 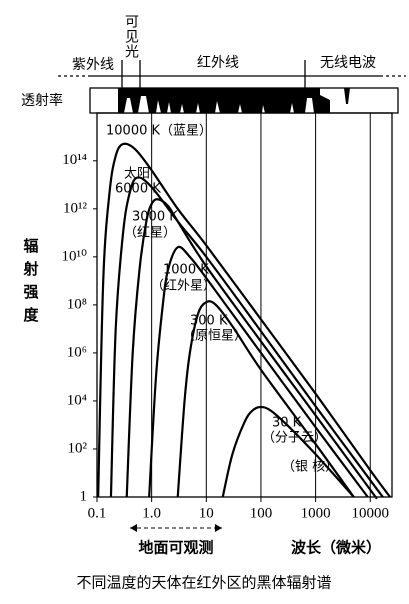 What do you see at coordinates (203, 583) in the screenshot?
I see `caption: 不同温度的天体在红外区的黑体辐射谱` at bounding box center [203, 583].